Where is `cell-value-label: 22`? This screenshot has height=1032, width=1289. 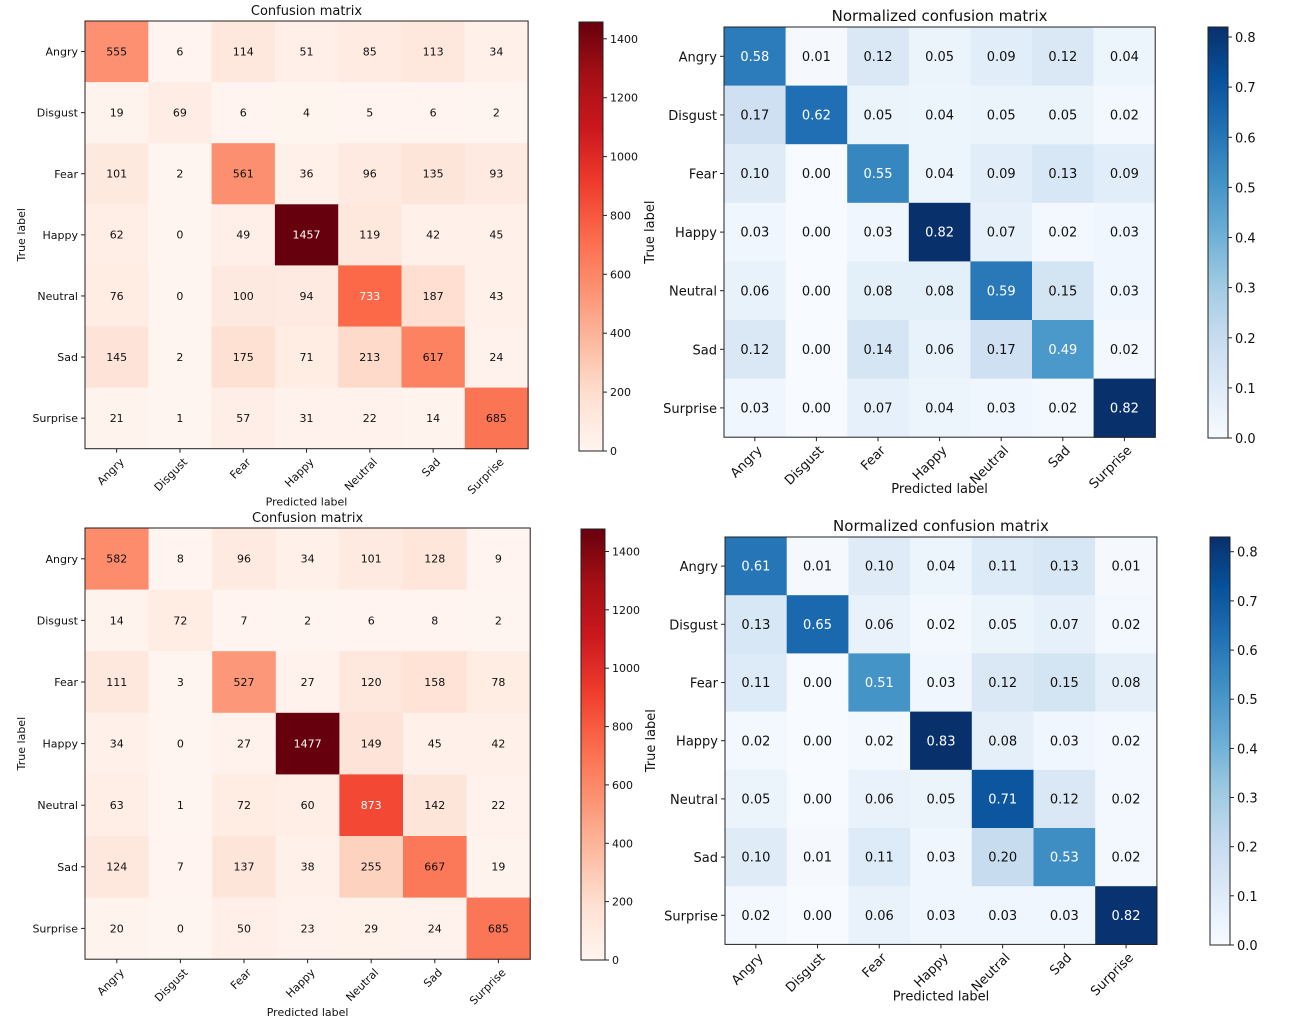
cell-value-label: 22 is located at coordinates (370, 418).